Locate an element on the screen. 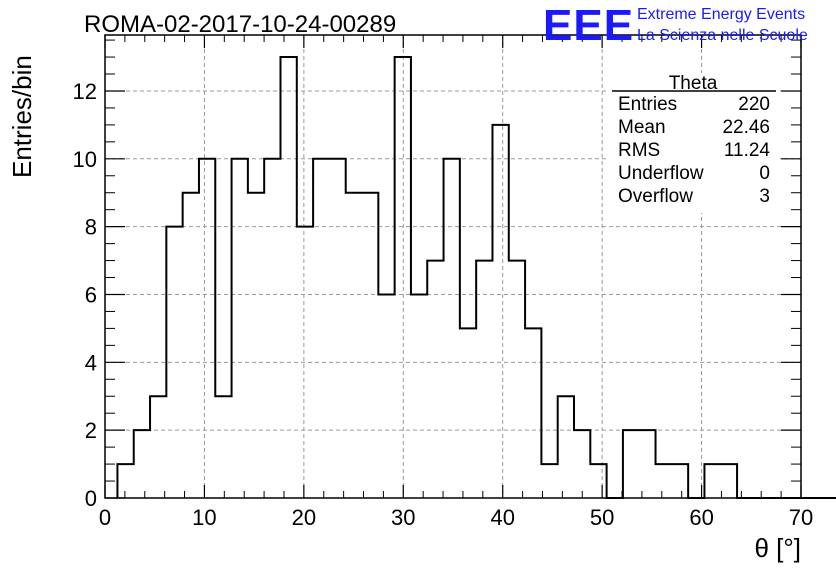 The height and width of the screenshot is (572, 836). x-tick-label: 20 is located at coordinates (304, 517).